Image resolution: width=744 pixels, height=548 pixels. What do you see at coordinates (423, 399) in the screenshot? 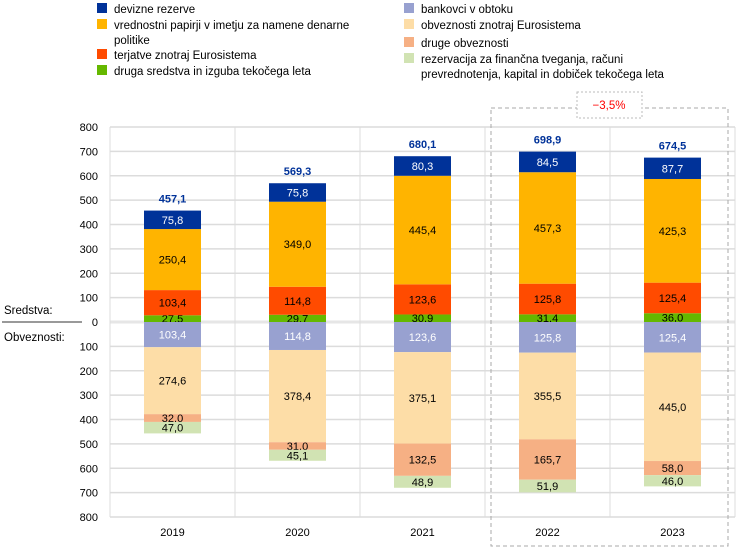
I see `data-label: 375,1` at bounding box center [423, 399].